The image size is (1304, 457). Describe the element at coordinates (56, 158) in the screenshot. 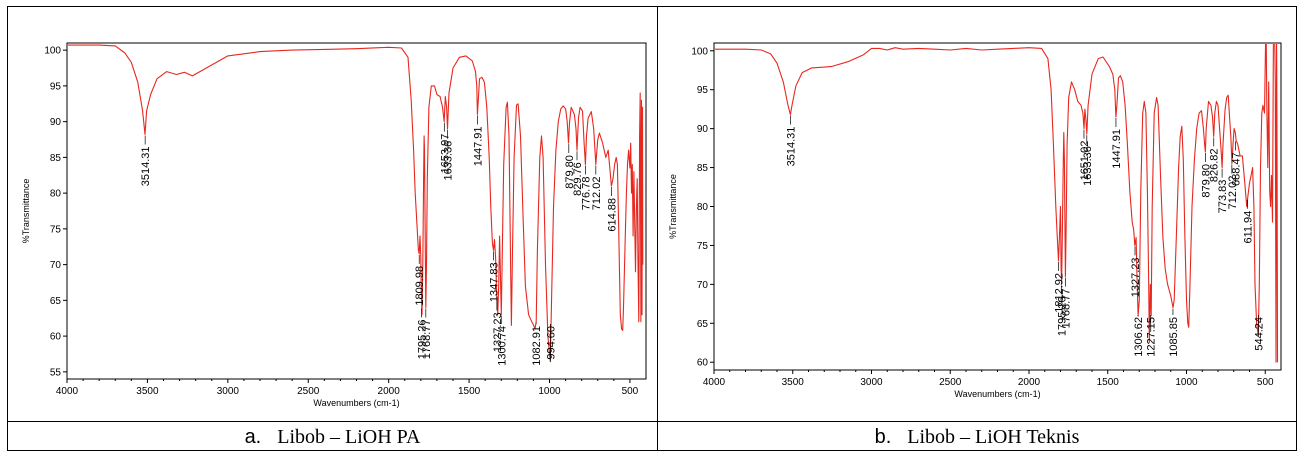

I see `y-tick-label-a: 85` at that location.